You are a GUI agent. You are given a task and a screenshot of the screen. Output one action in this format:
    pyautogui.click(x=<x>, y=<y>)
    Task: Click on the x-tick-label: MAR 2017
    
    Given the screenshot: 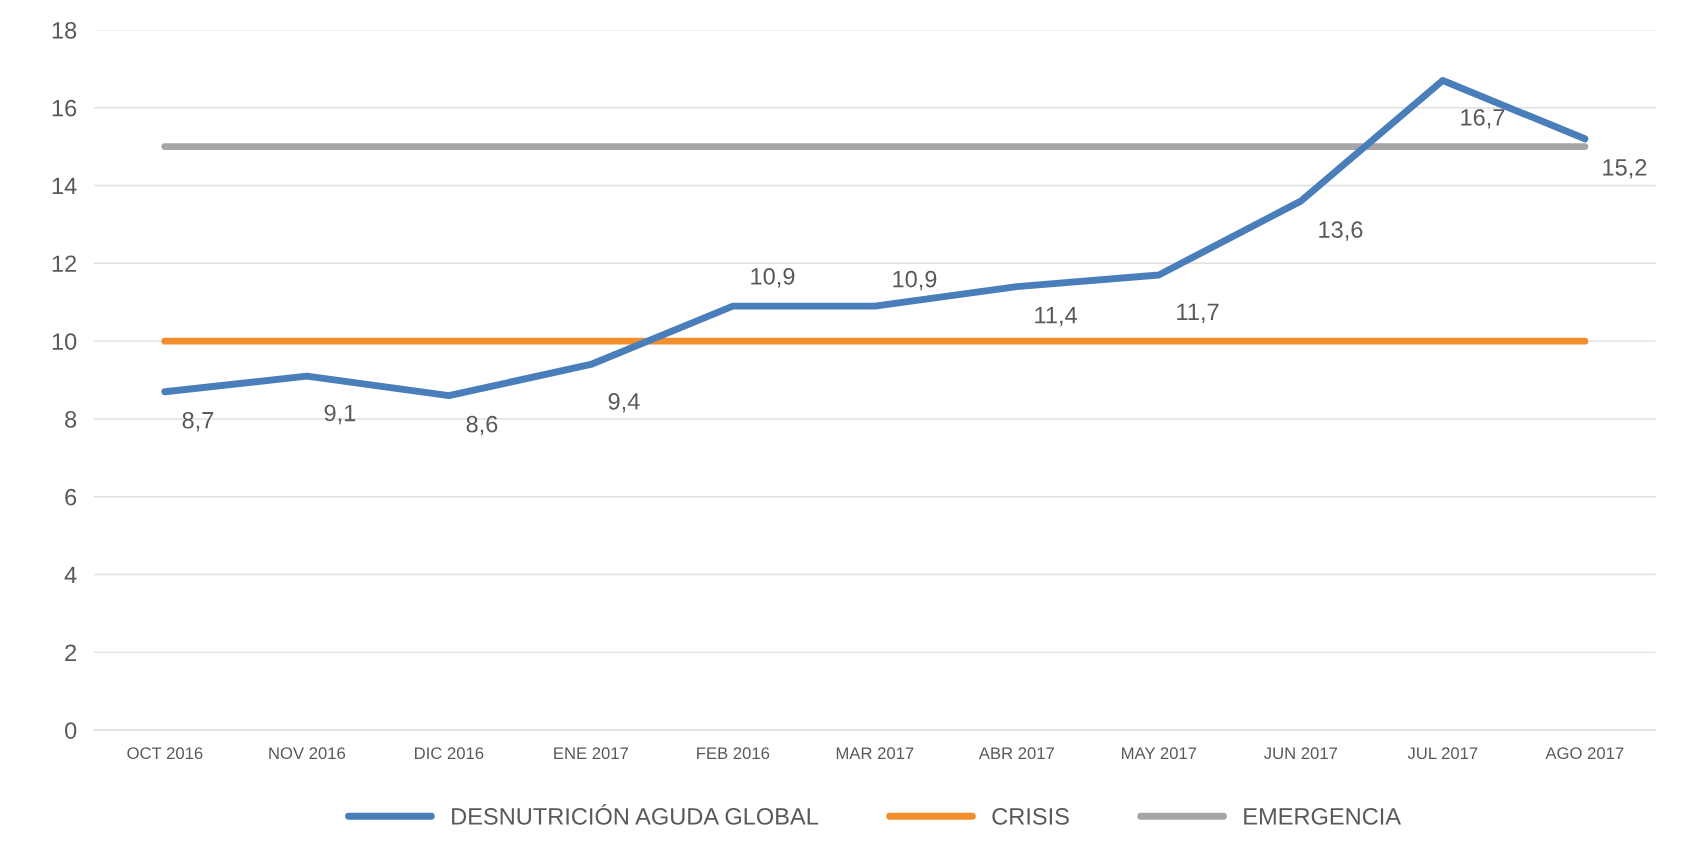 What is the action you would take?
    pyautogui.click(x=875, y=753)
    